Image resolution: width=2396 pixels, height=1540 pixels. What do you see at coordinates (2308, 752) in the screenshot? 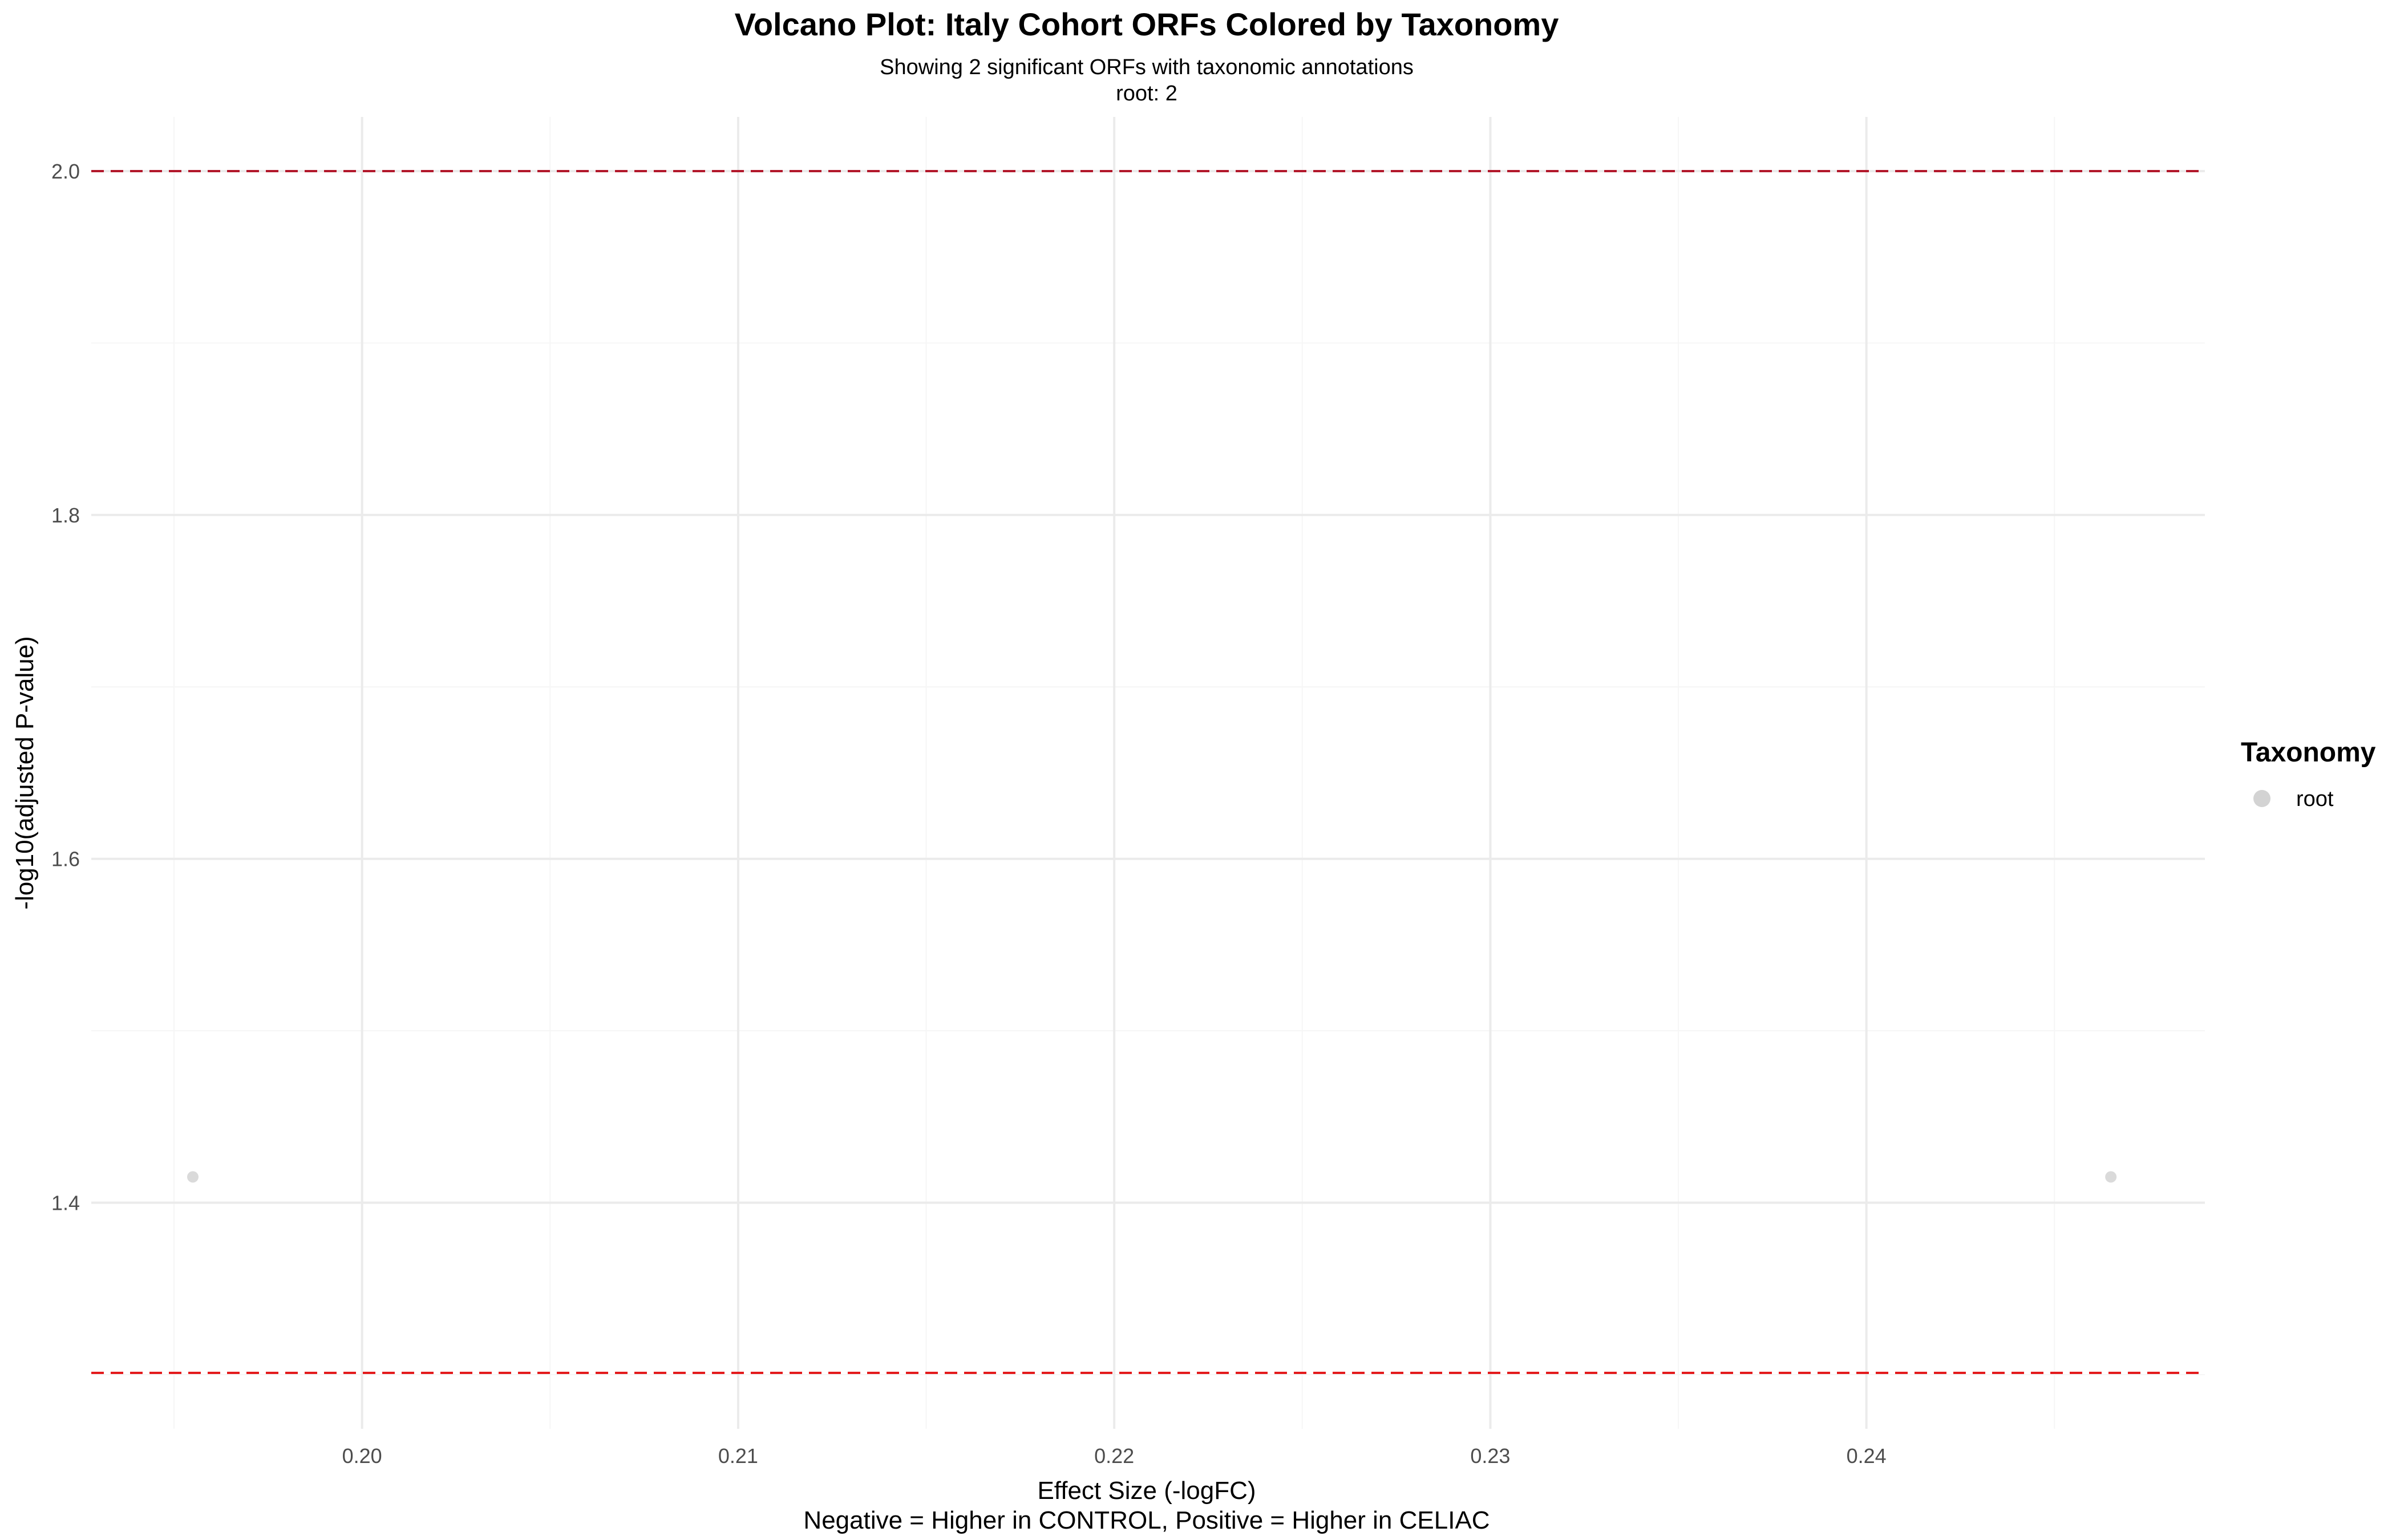
I see `legend-title: Taxonomy` at bounding box center [2308, 752].